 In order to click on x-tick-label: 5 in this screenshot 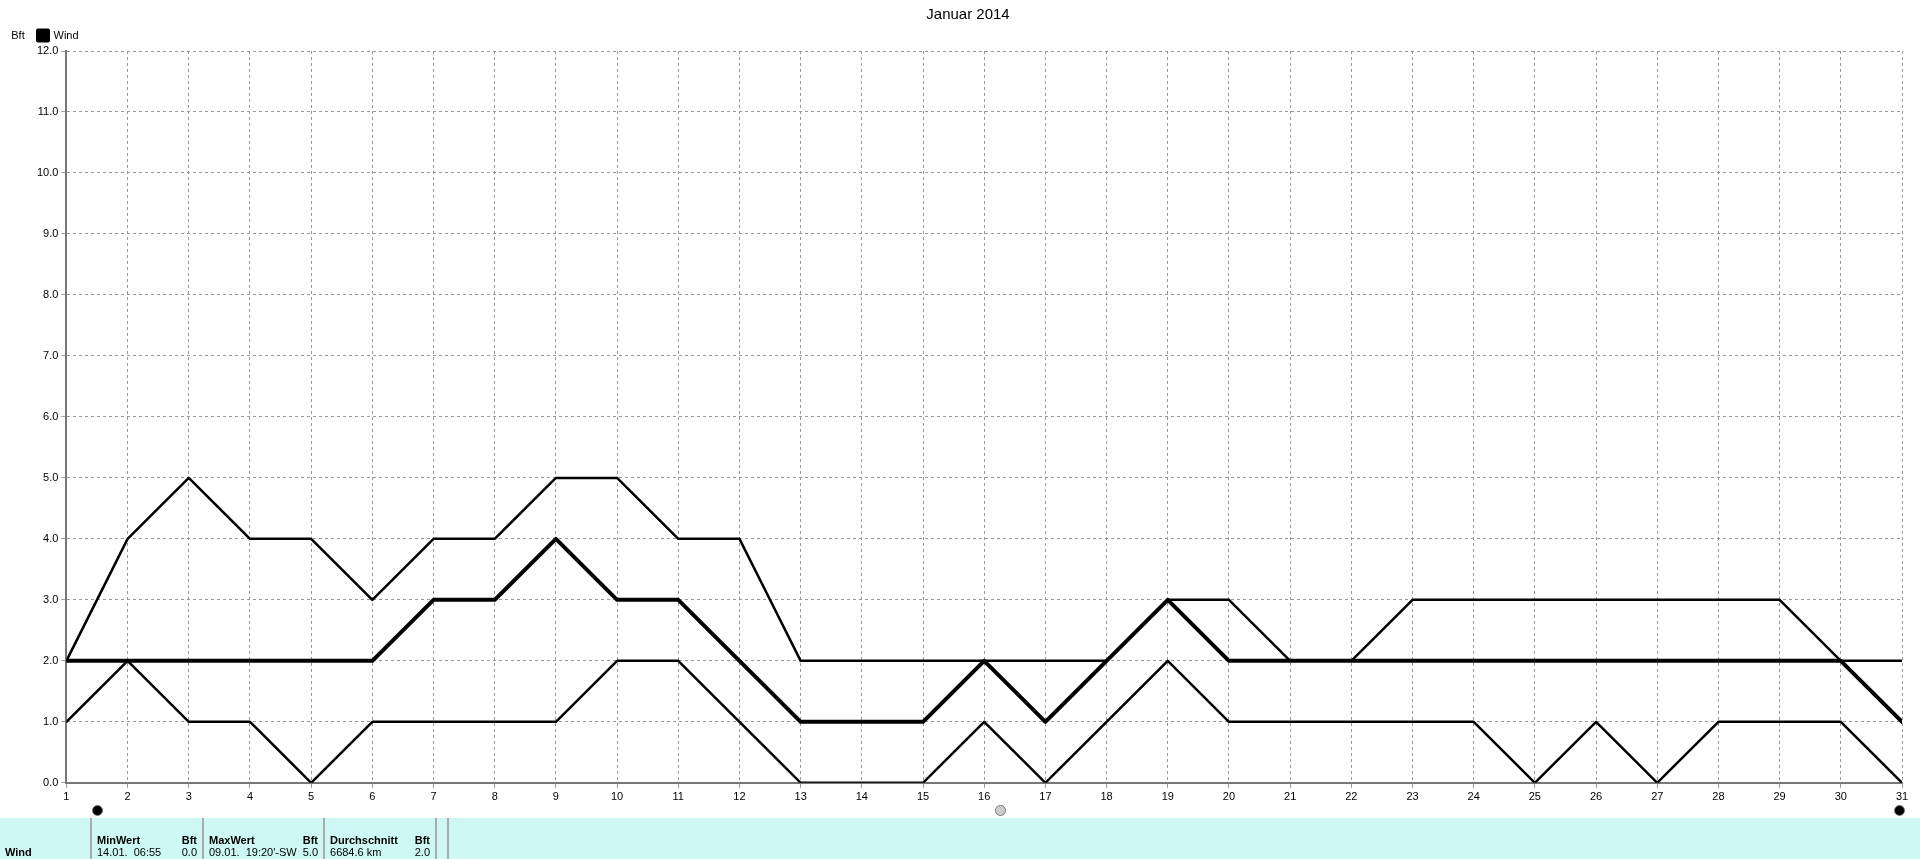, I will do `click(311, 796)`.